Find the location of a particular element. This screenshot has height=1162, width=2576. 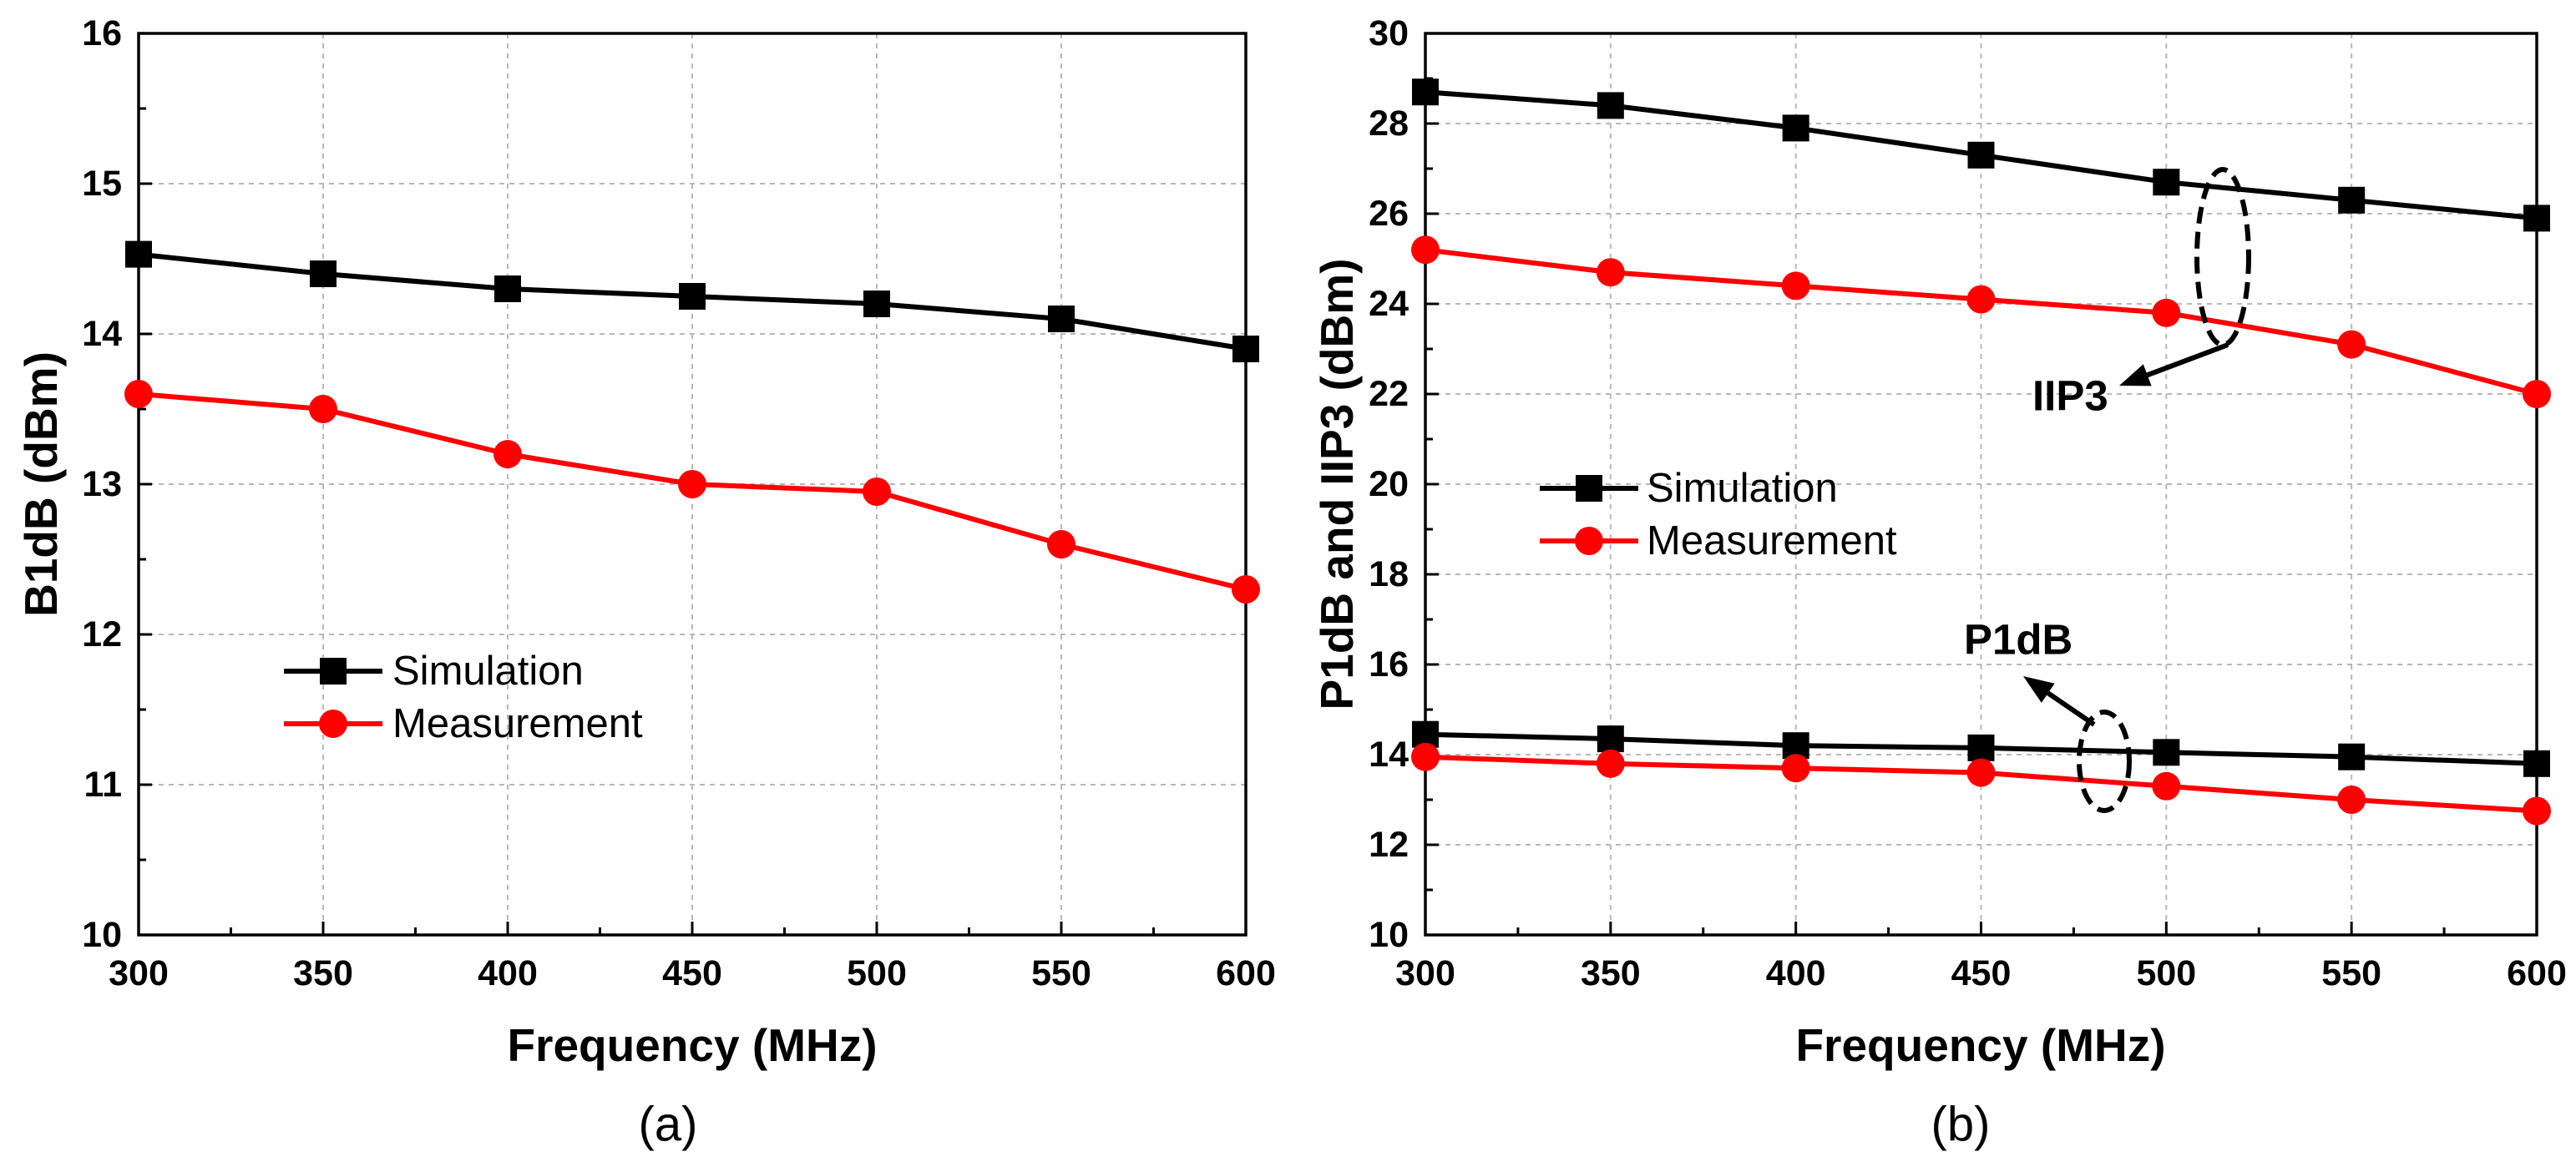

annotation-label: IIP3 is located at coordinates (2070, 396).